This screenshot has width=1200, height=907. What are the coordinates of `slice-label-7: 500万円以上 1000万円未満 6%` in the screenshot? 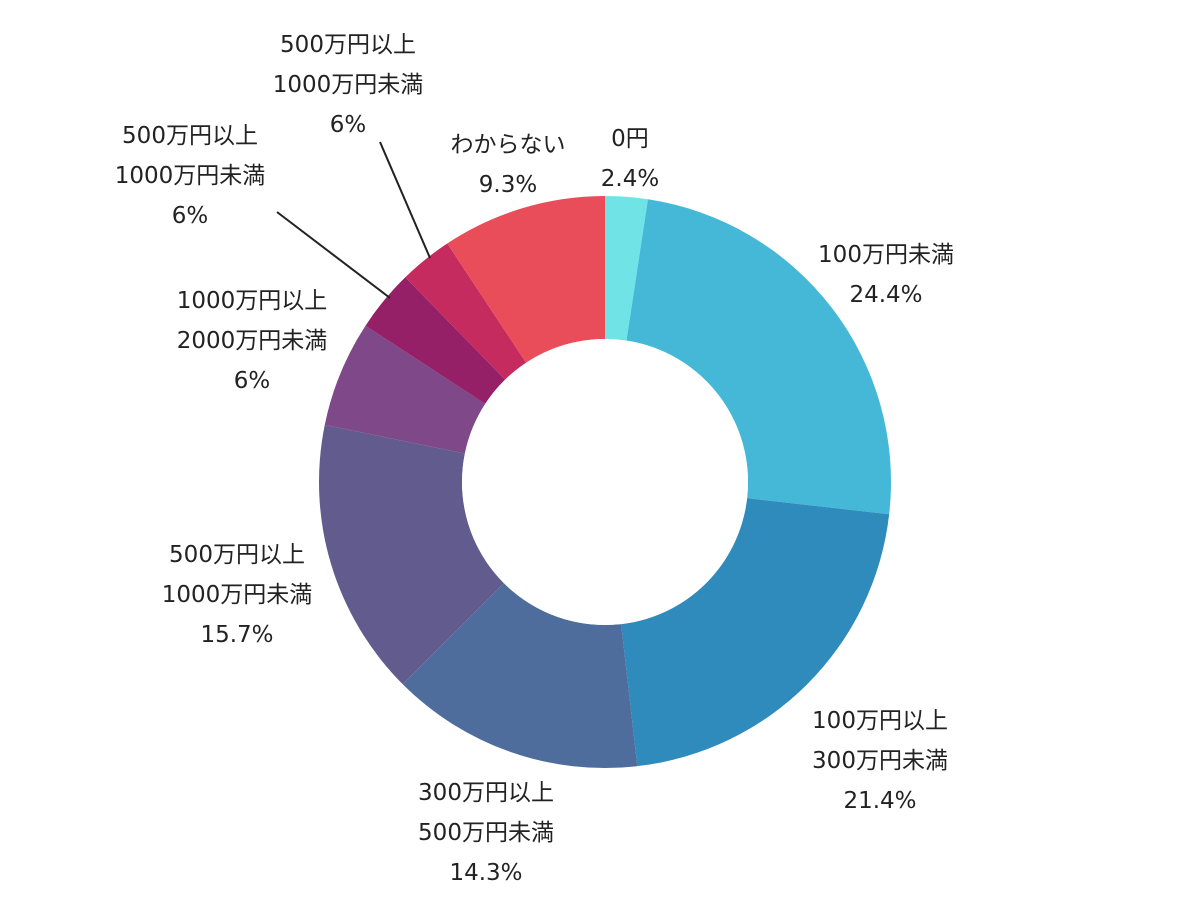 It's located at (348, 85).